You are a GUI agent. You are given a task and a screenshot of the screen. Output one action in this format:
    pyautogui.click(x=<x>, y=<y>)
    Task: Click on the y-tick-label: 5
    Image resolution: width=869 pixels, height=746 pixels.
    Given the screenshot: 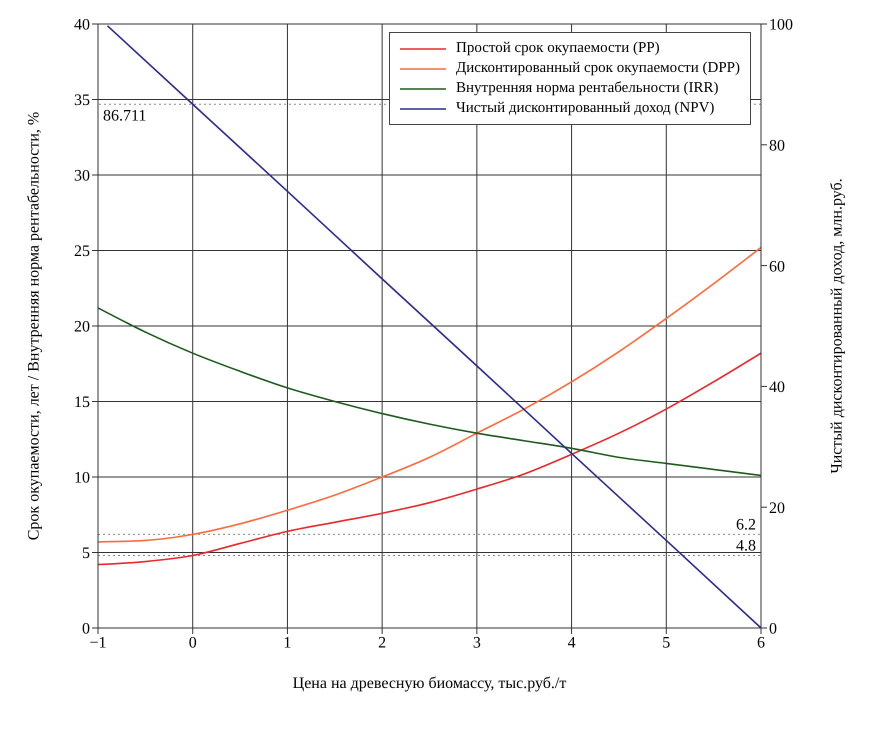 What is the action you would take?
    pyautogui.click(x=86, y=553)
    